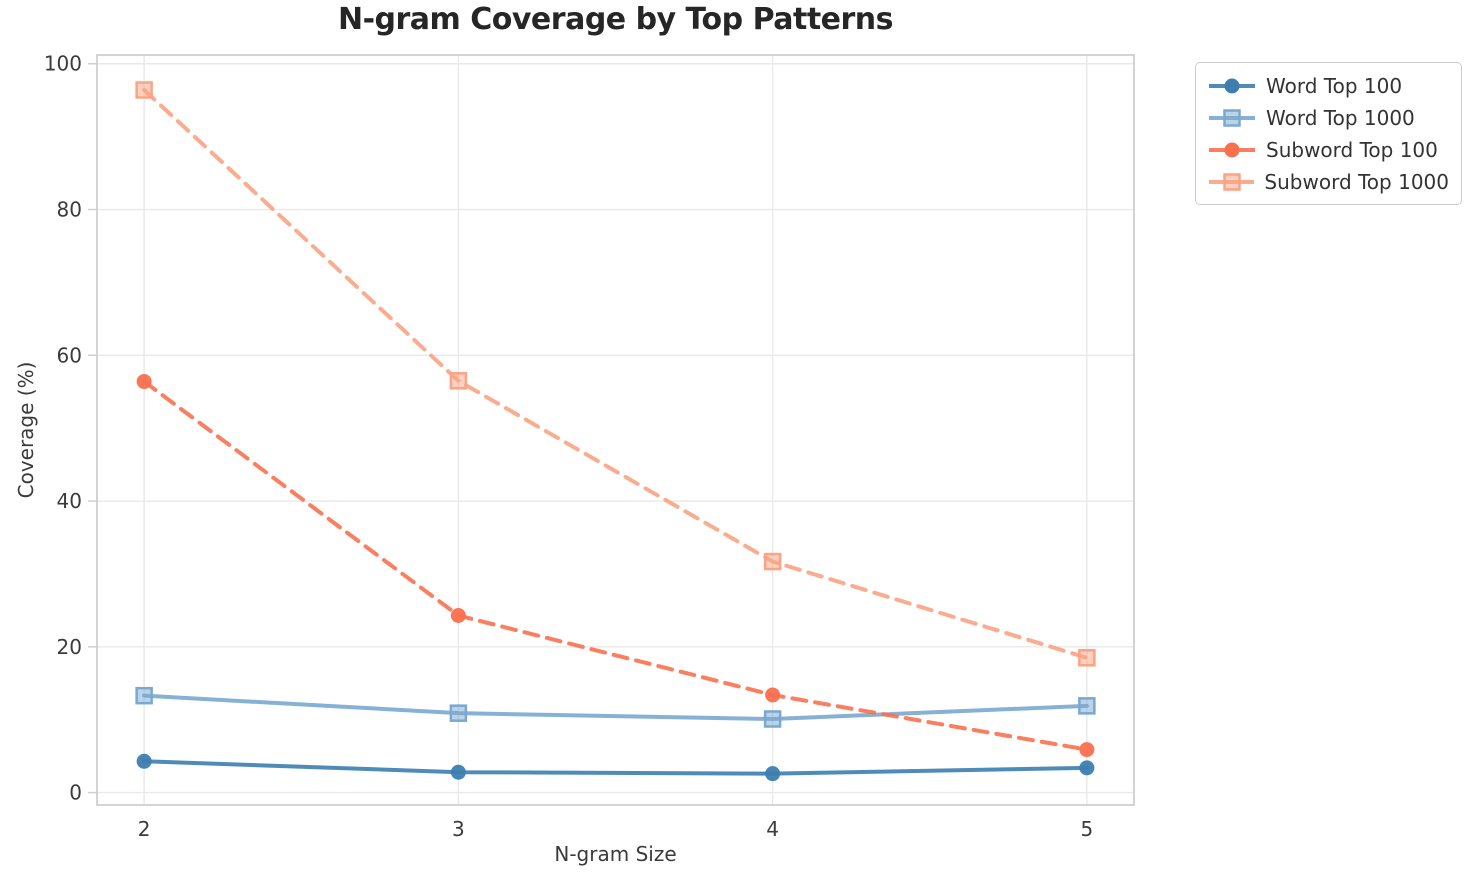  What do you see at coordinates (458, 829) in the screenshot?
I see `x-tick-label: 3` at bounding box center [458, 829].